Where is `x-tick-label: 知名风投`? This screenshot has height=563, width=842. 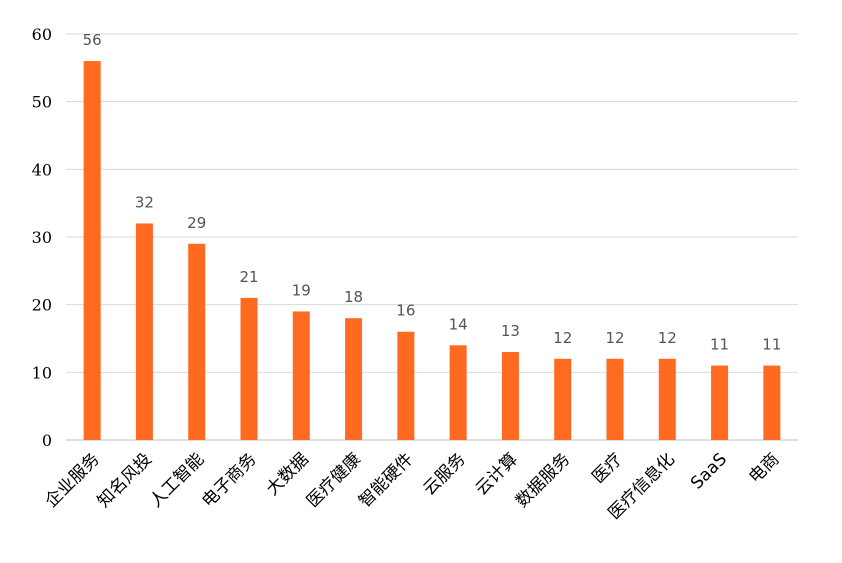
x-tick-label: 知名风投 is located at coordinates (125, 480).